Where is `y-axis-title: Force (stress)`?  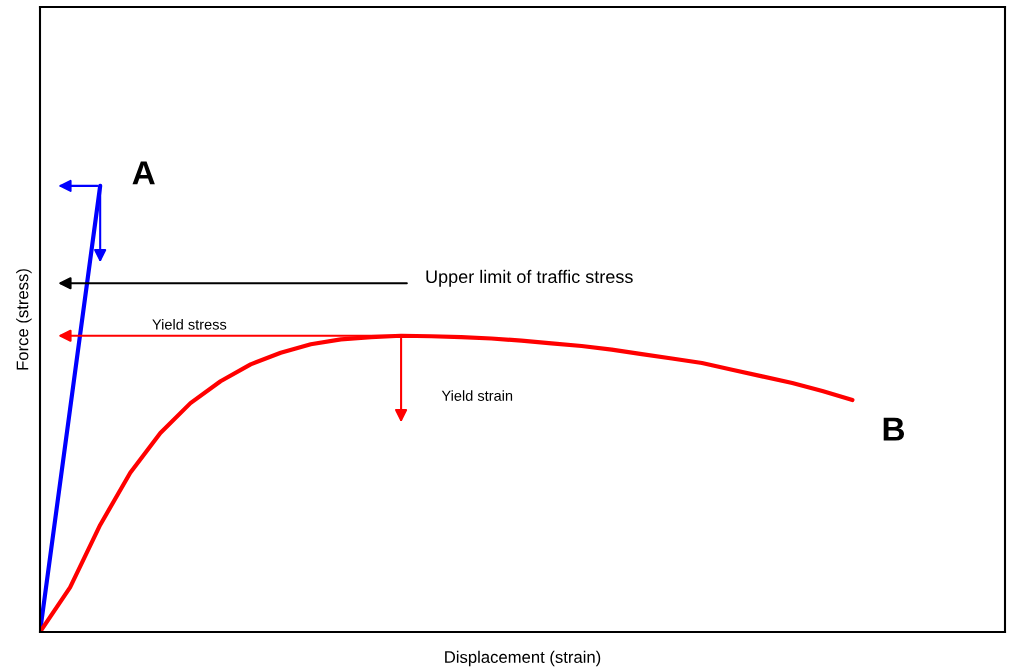 y-axis-title: Force (stress) is located at coordinates (24, 319).